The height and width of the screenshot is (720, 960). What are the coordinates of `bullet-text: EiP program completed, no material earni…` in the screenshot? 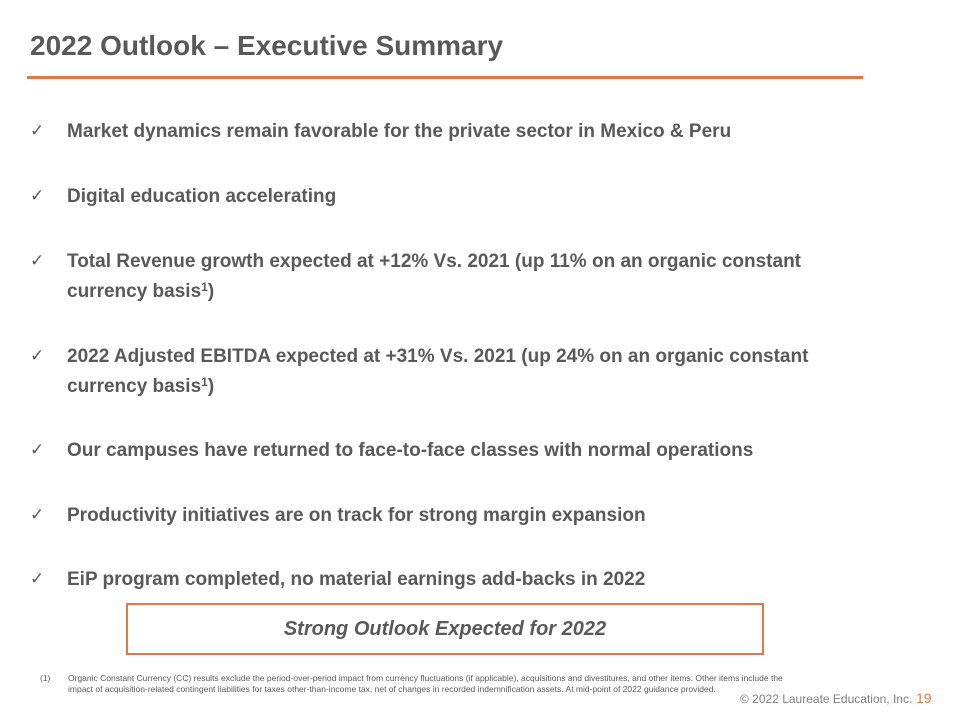 It's located at (356, 579).